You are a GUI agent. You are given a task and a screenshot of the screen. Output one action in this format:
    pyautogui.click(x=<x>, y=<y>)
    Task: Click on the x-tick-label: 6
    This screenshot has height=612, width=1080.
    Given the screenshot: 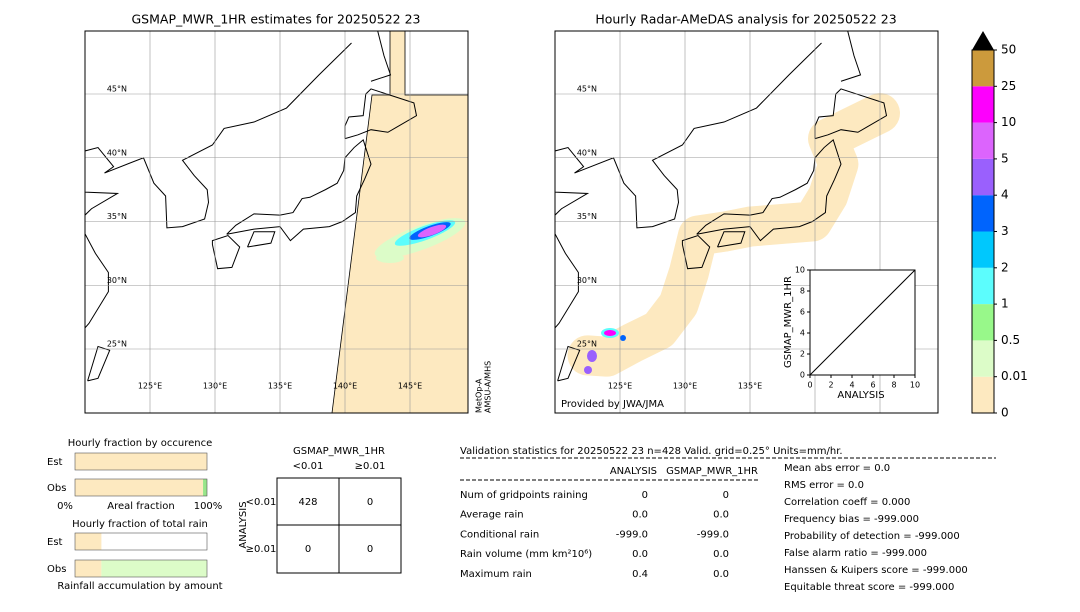 What is the action you would take?
    pyautogui.click(x=872, y=385)
    